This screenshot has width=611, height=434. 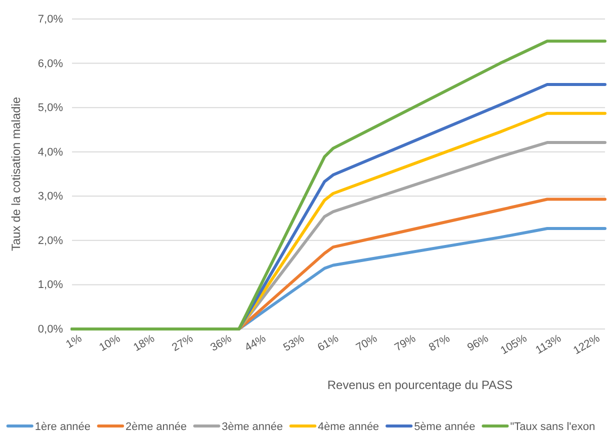 What do you see at coordinates (16, 174) in the screenshot?
I see `y-axis-title: Taux de la cotisation maladie` at bounding box center [16, 174].